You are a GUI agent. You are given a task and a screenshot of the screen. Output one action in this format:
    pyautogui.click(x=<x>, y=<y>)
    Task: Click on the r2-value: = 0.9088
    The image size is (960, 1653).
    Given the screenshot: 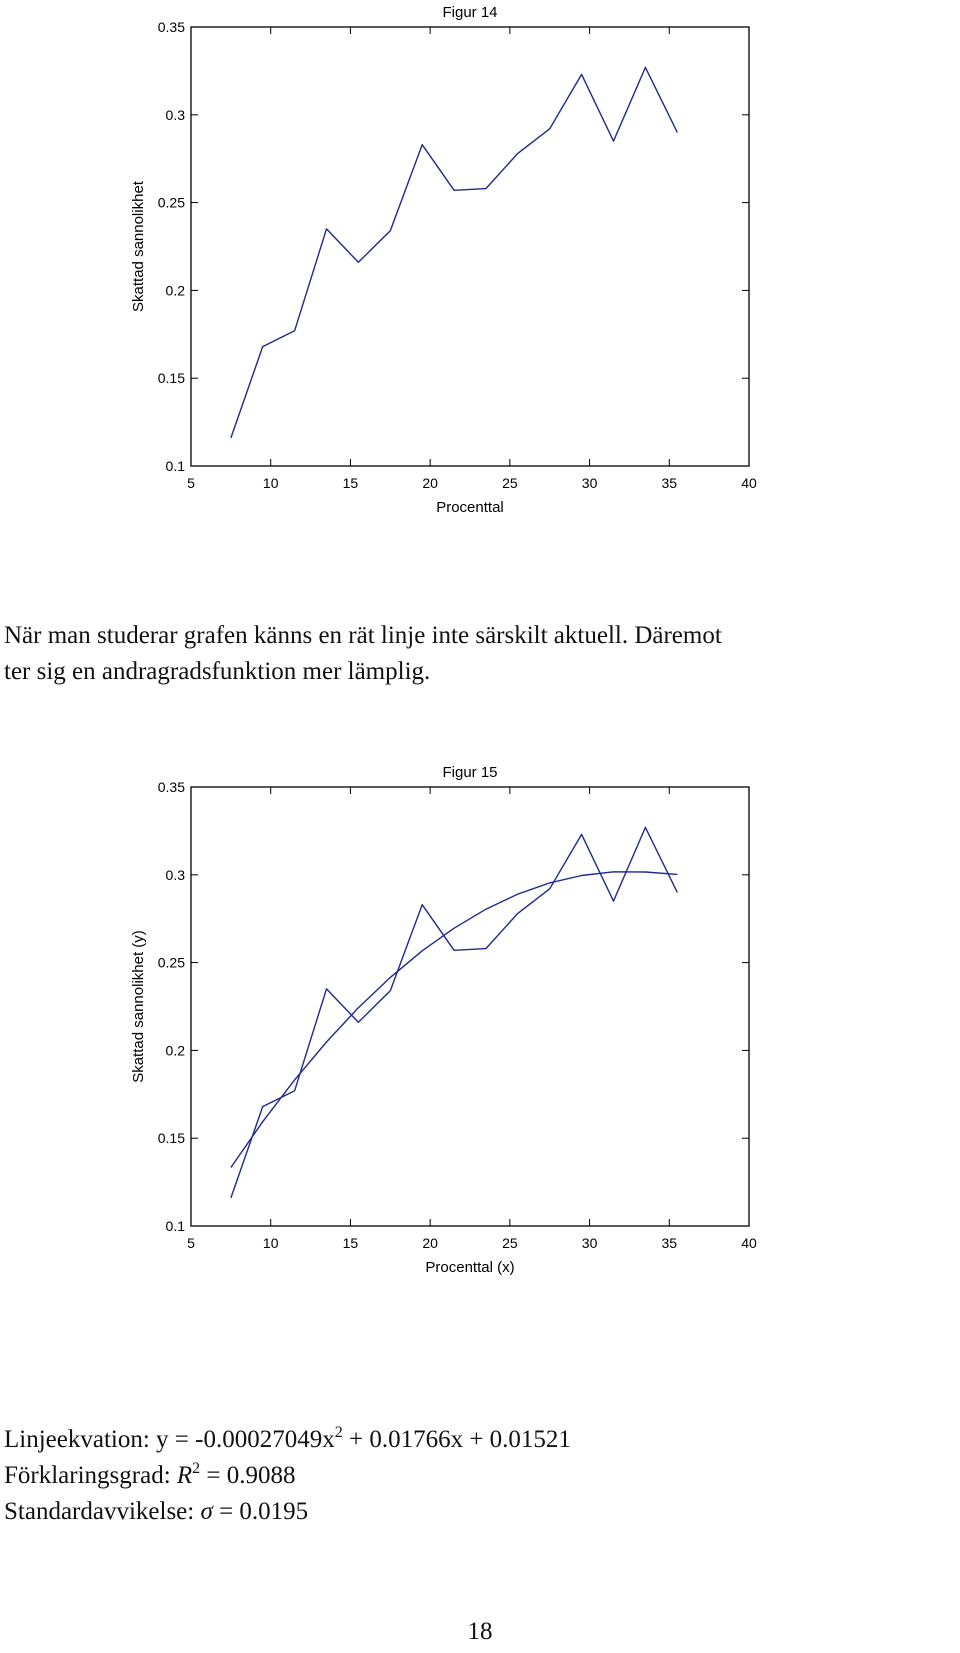 What is the action you would take?
    pyautogui.click(x=248, y=1475)
    